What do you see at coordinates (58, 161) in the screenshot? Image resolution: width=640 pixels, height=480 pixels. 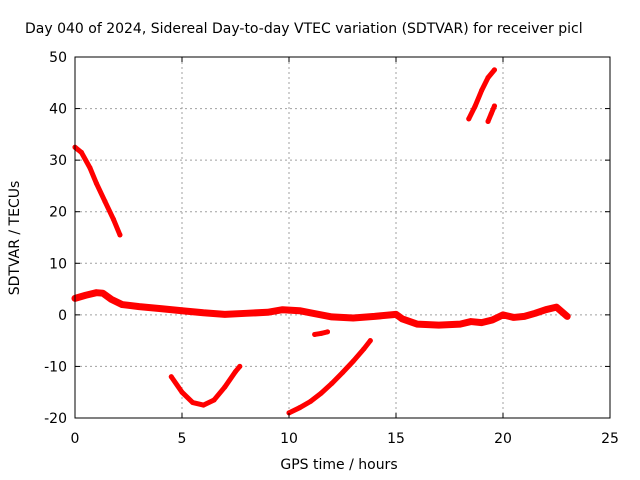 I see `y-tick-label: 30` at bounding box center [58, 161].